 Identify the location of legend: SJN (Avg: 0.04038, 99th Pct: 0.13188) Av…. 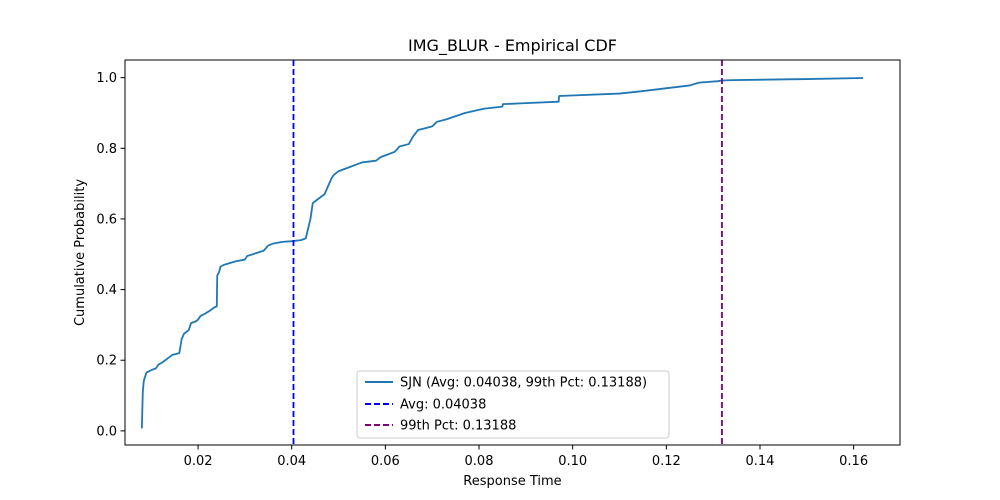
(513, 404).